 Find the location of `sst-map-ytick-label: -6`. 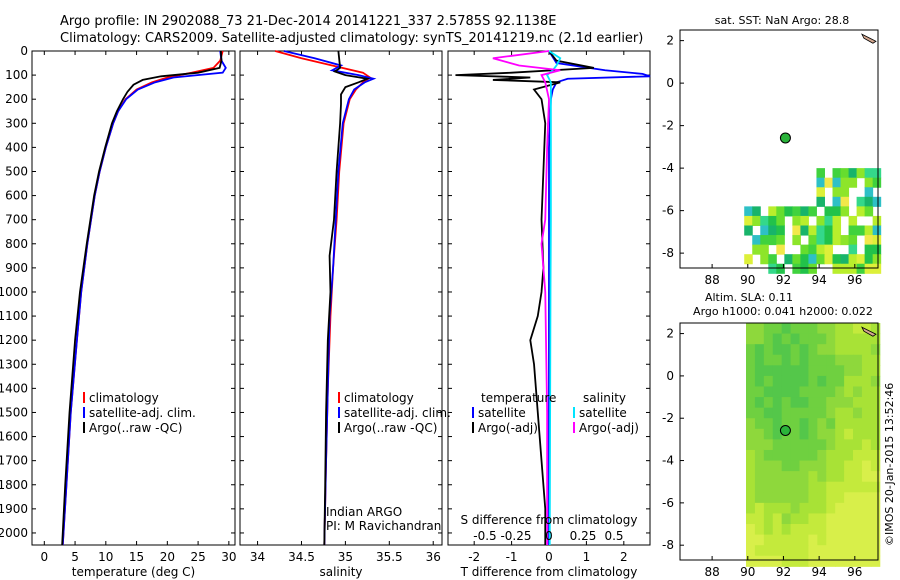

sst-map-ytick-label: -6 is located at coordinates (668, 211).